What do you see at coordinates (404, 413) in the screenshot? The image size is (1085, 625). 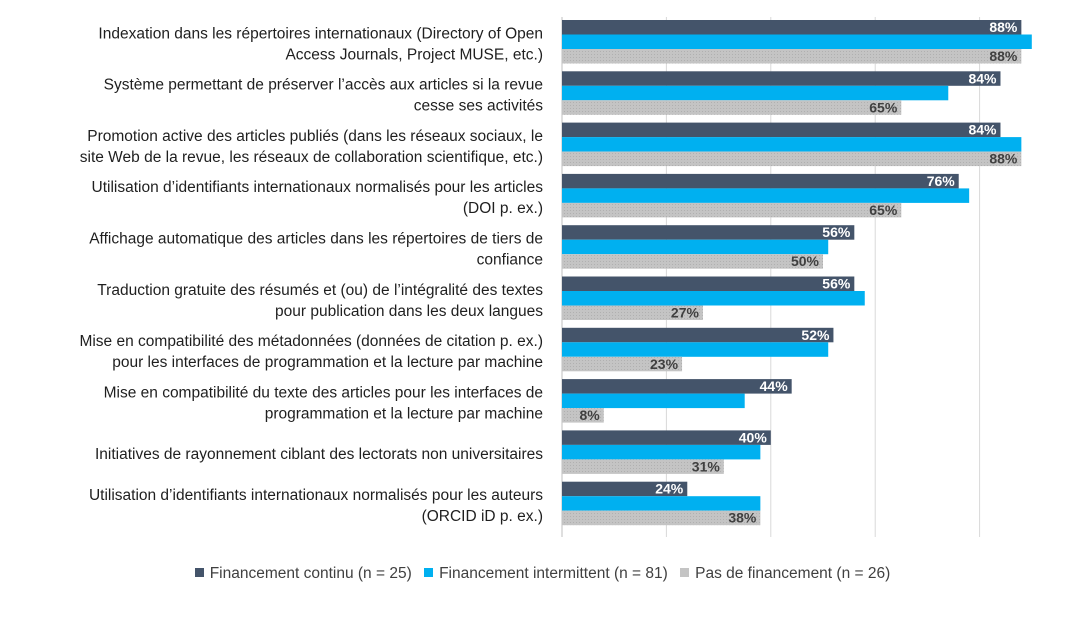 I see `category-label: programmation et la lecture par machine` at bounding box center [404, 413].